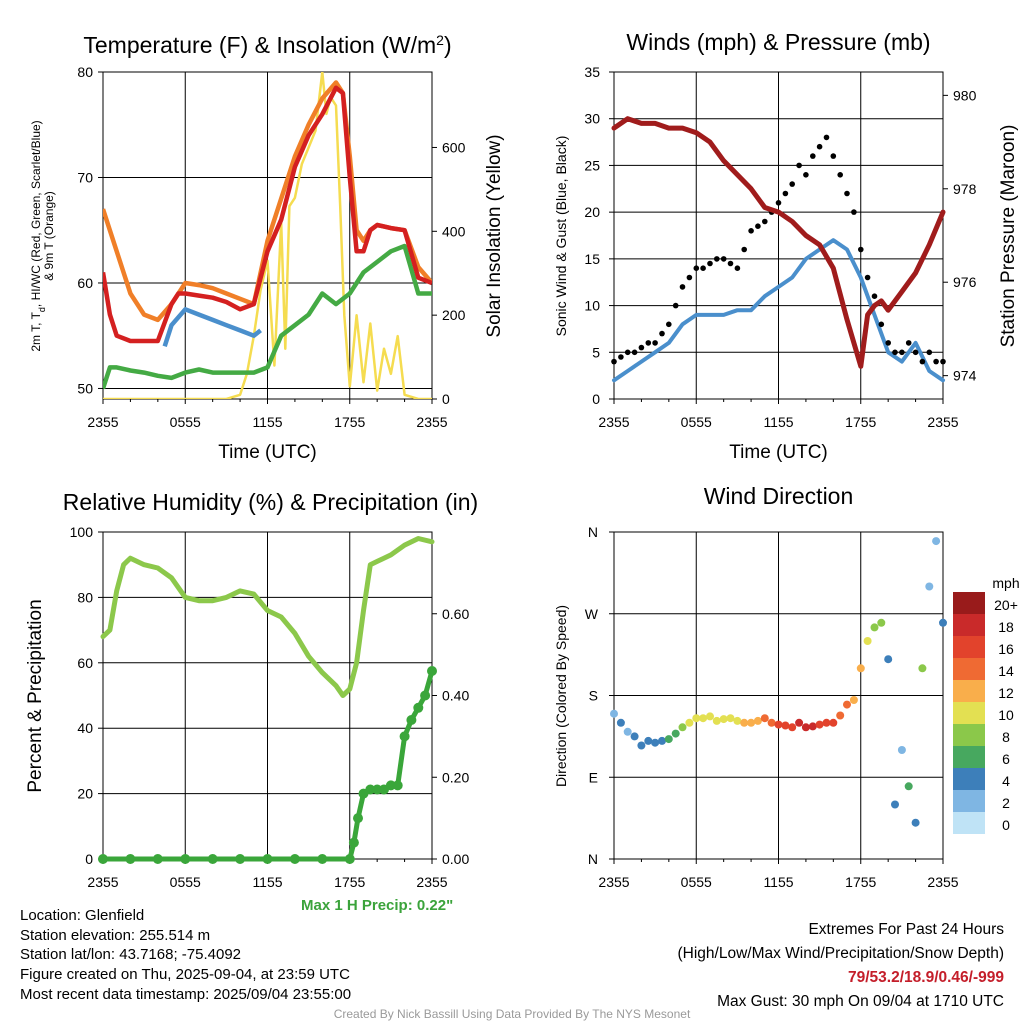 Image resolution: width=1024 pixels, height=1024 pixels. I want to click on temperature-ylabel-line1b: , HI/WC (Red, Green, Scarlet/Blue), so click(36, 213).